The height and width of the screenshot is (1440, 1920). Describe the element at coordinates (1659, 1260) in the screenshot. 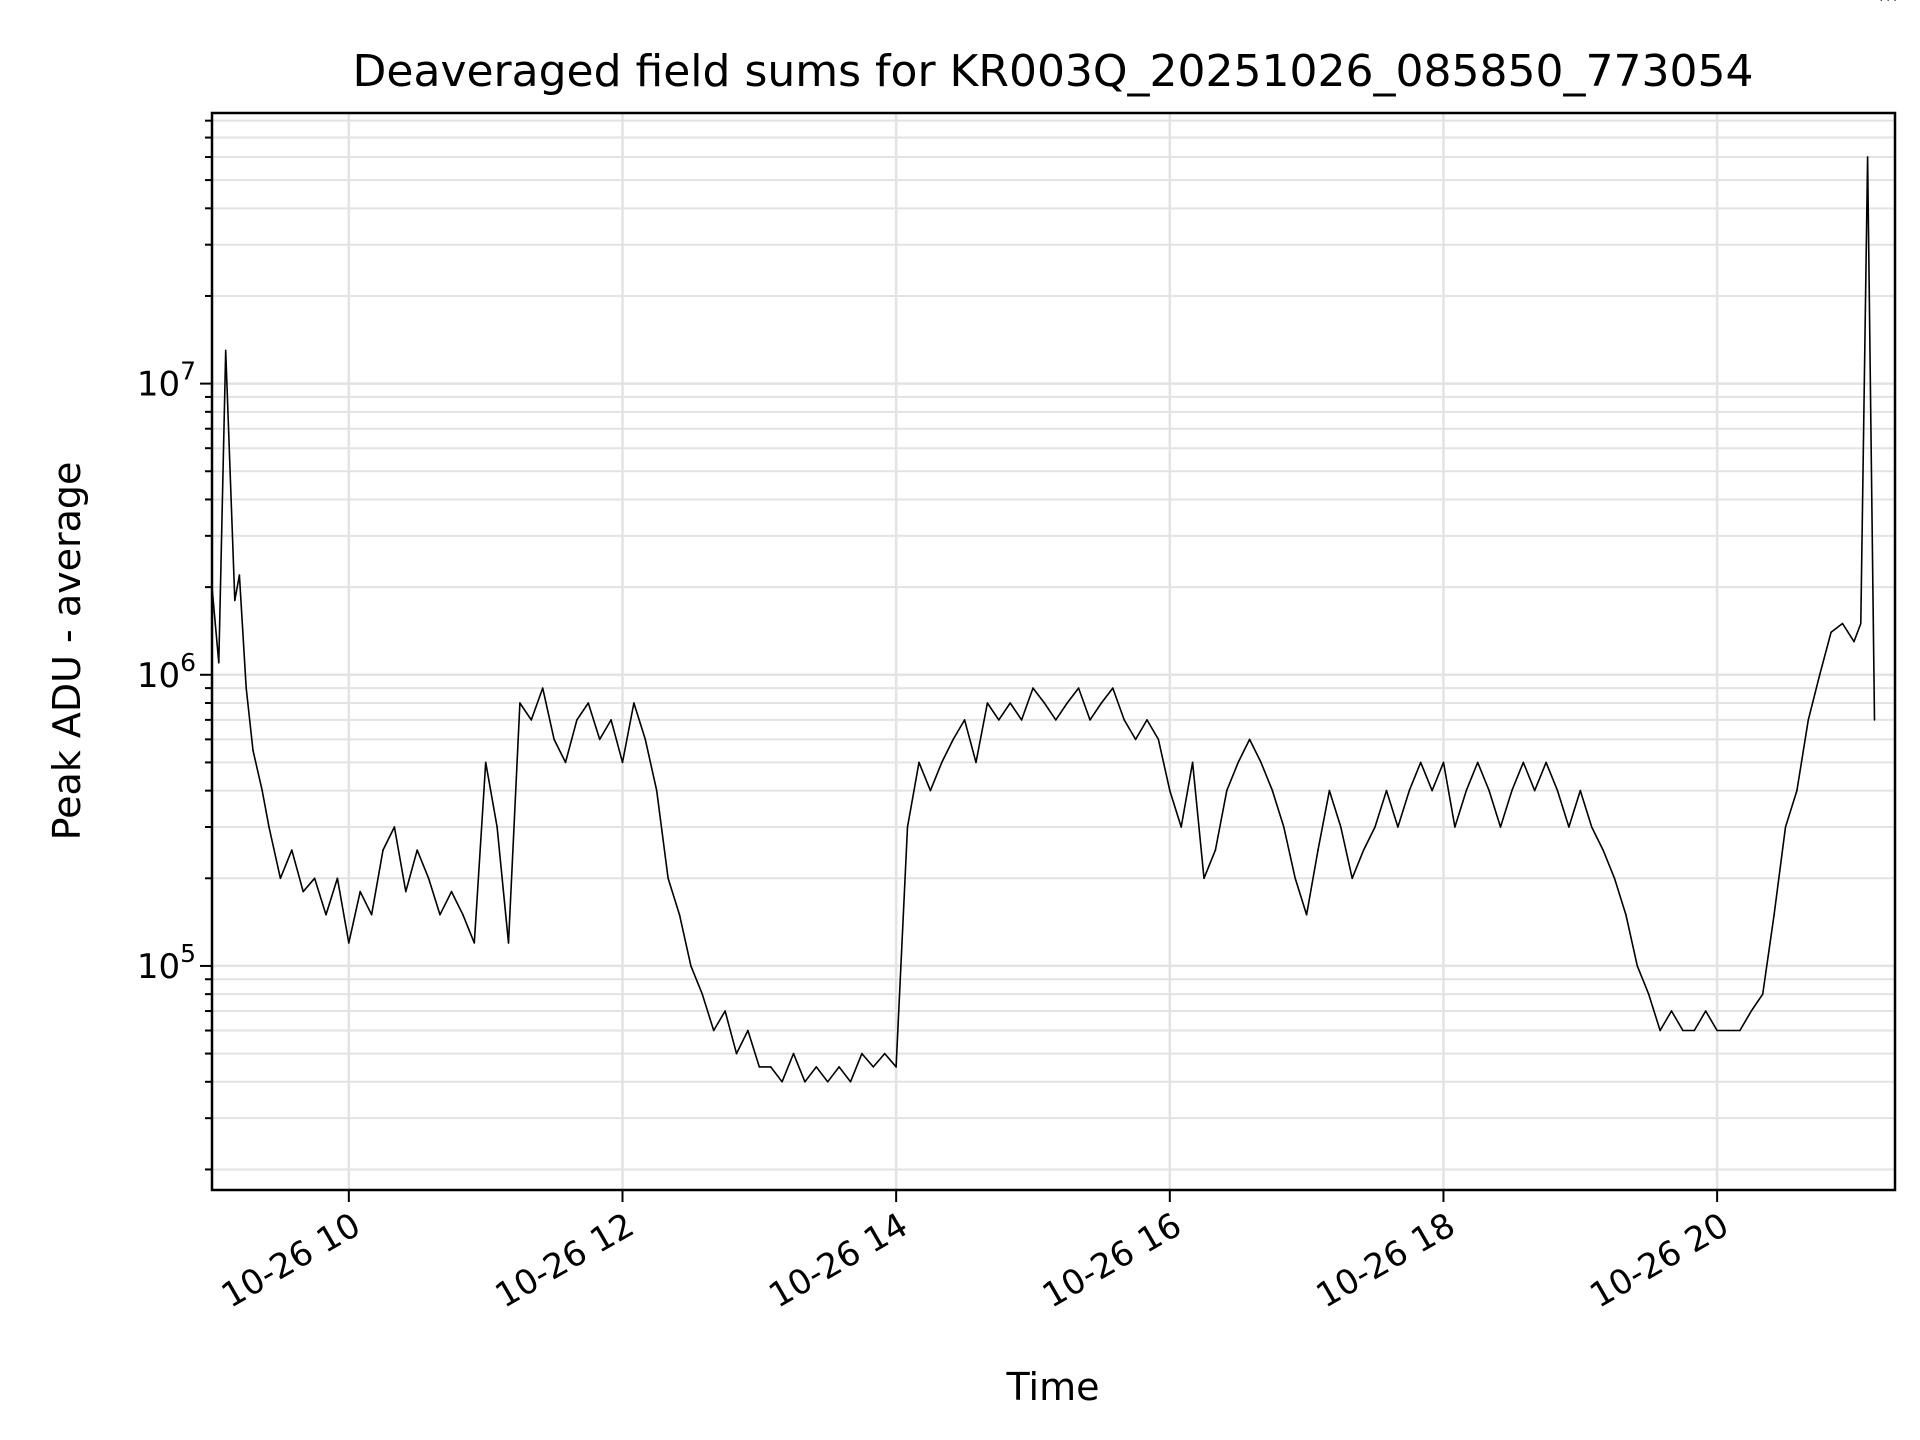

I see `x-tick-label: 10-26 20` at that location.